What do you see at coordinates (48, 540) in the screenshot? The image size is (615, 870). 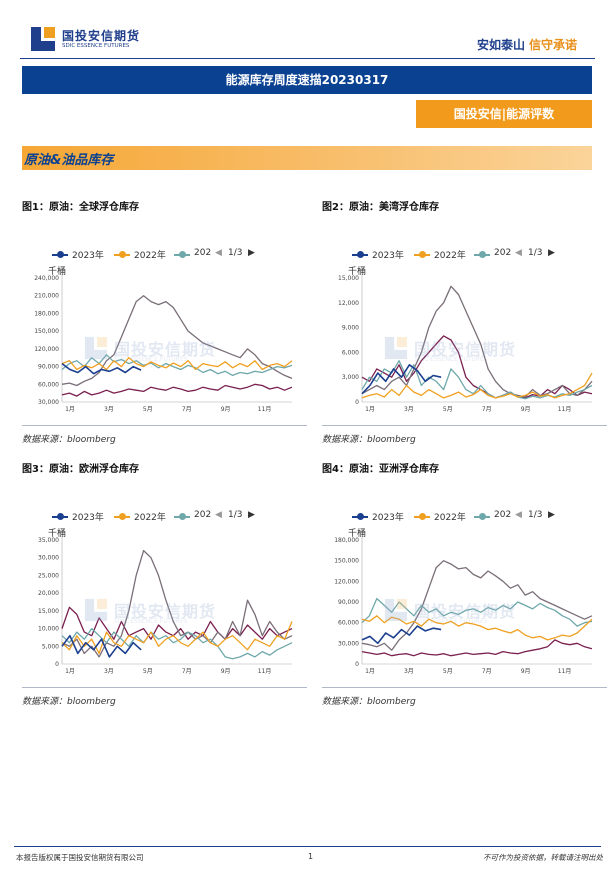 I see `y-tick-label: 35,000` at bounding box center [48, 540].